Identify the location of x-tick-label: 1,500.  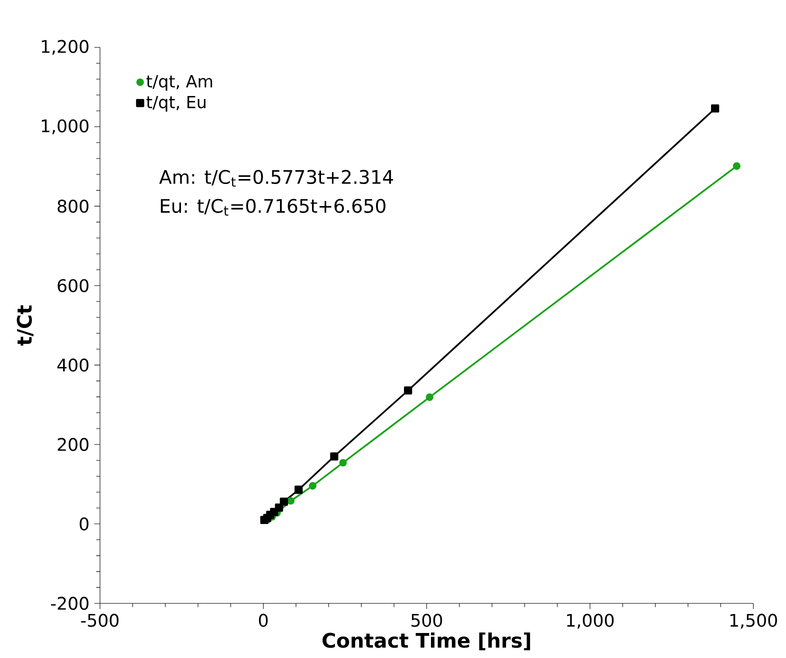
(753, 621).